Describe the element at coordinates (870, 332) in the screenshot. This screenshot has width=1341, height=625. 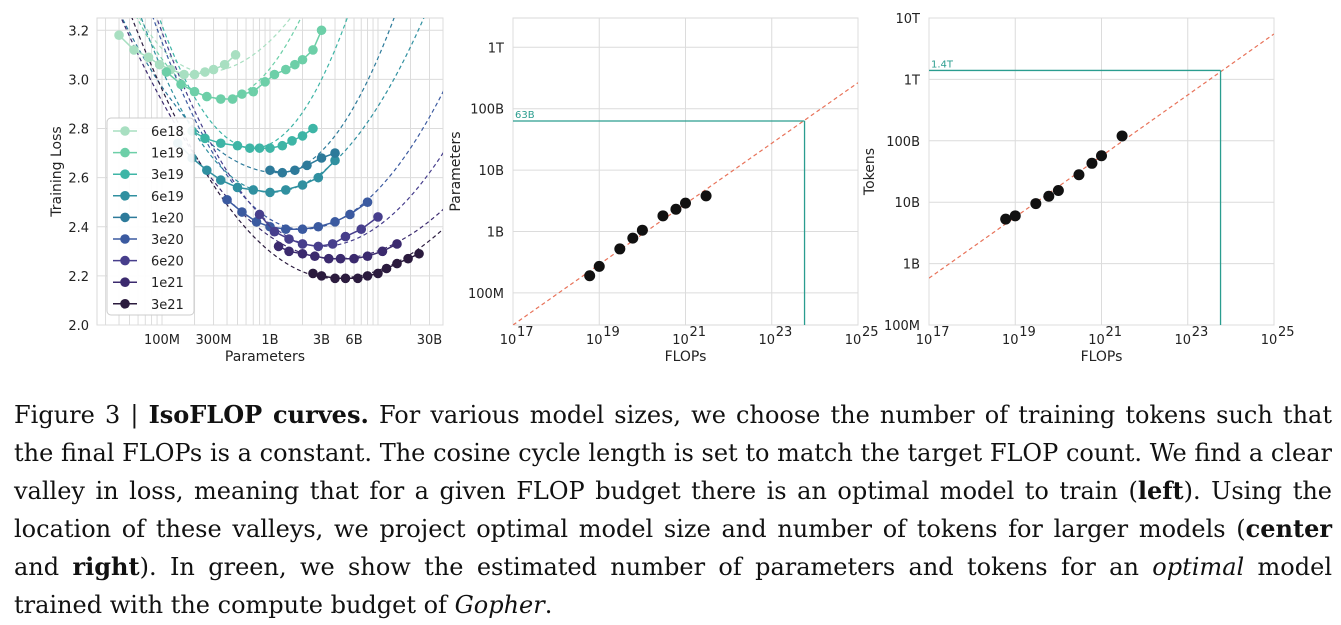
I see `center-x-tick-exponent: 25` at that location.